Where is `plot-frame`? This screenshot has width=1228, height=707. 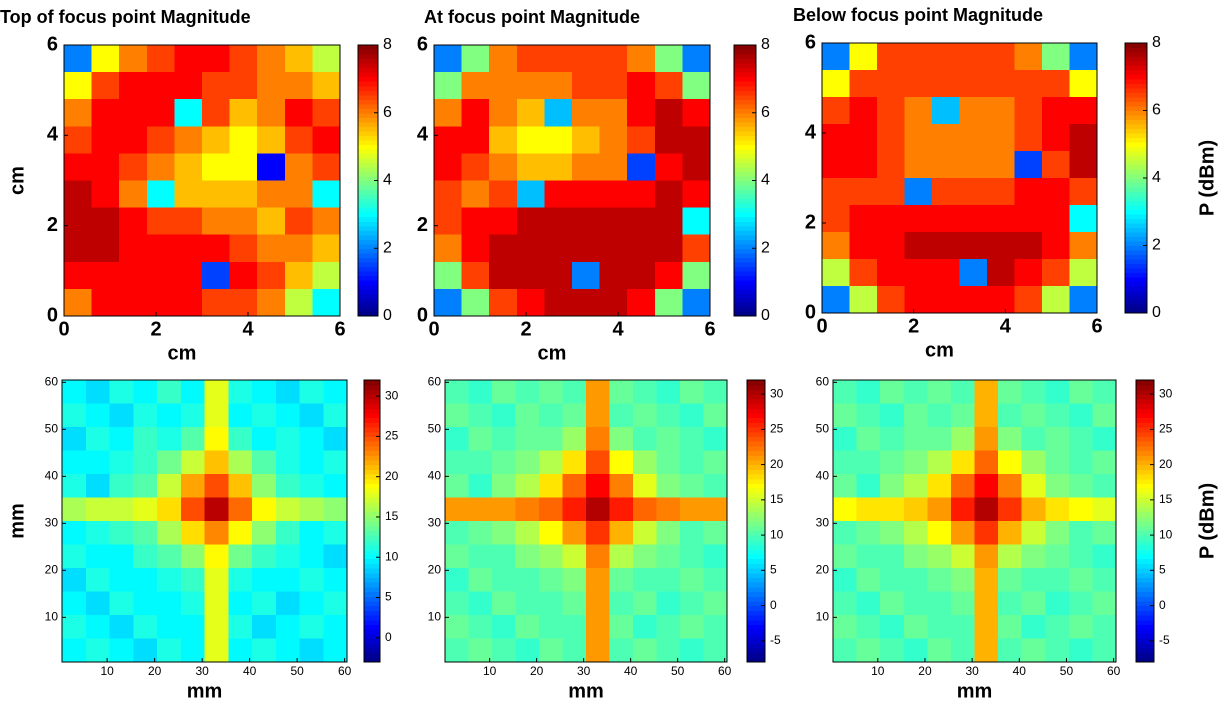
plot-frame is located at coordinates (959, 178).